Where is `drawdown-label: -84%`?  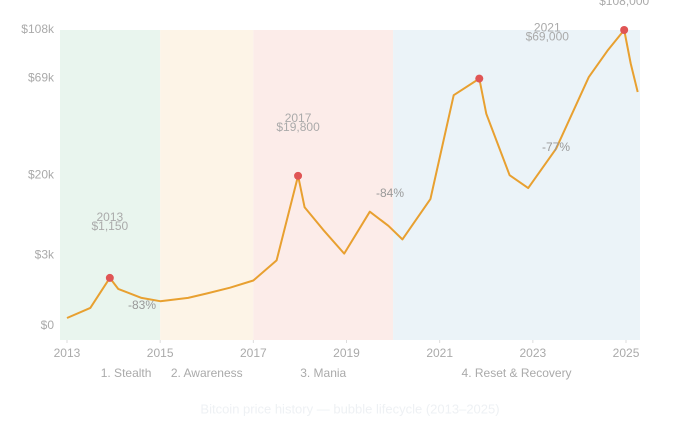 drawdown-label: -84% is located at coordinates (390, 193).